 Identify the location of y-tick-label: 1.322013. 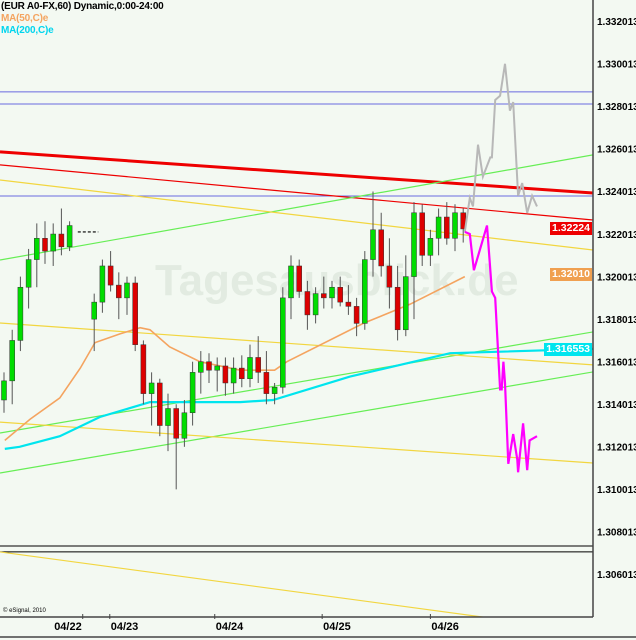
(616, 235).